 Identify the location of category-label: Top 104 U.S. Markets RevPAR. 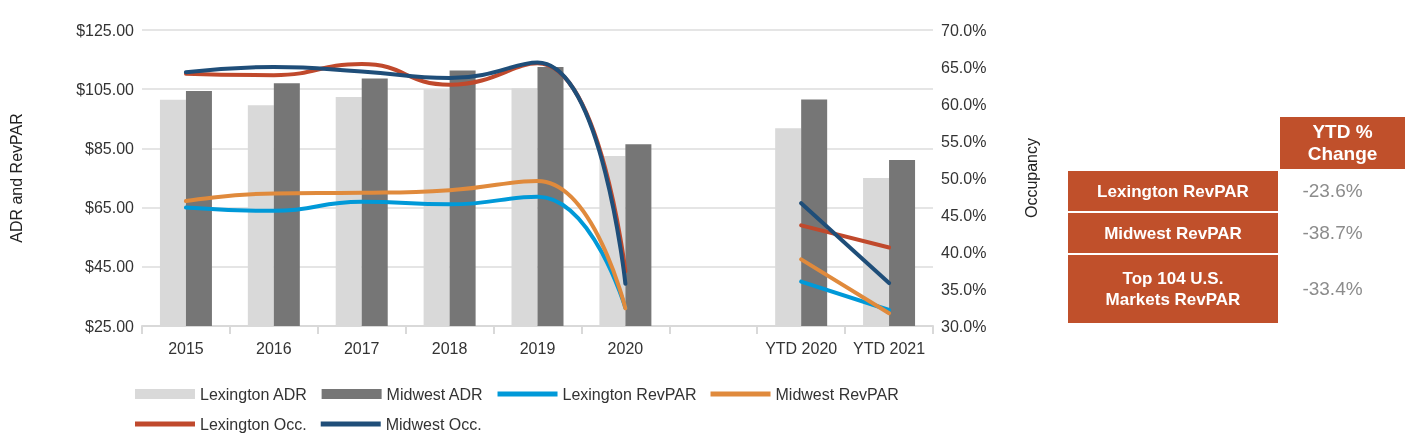
(1173, 289).